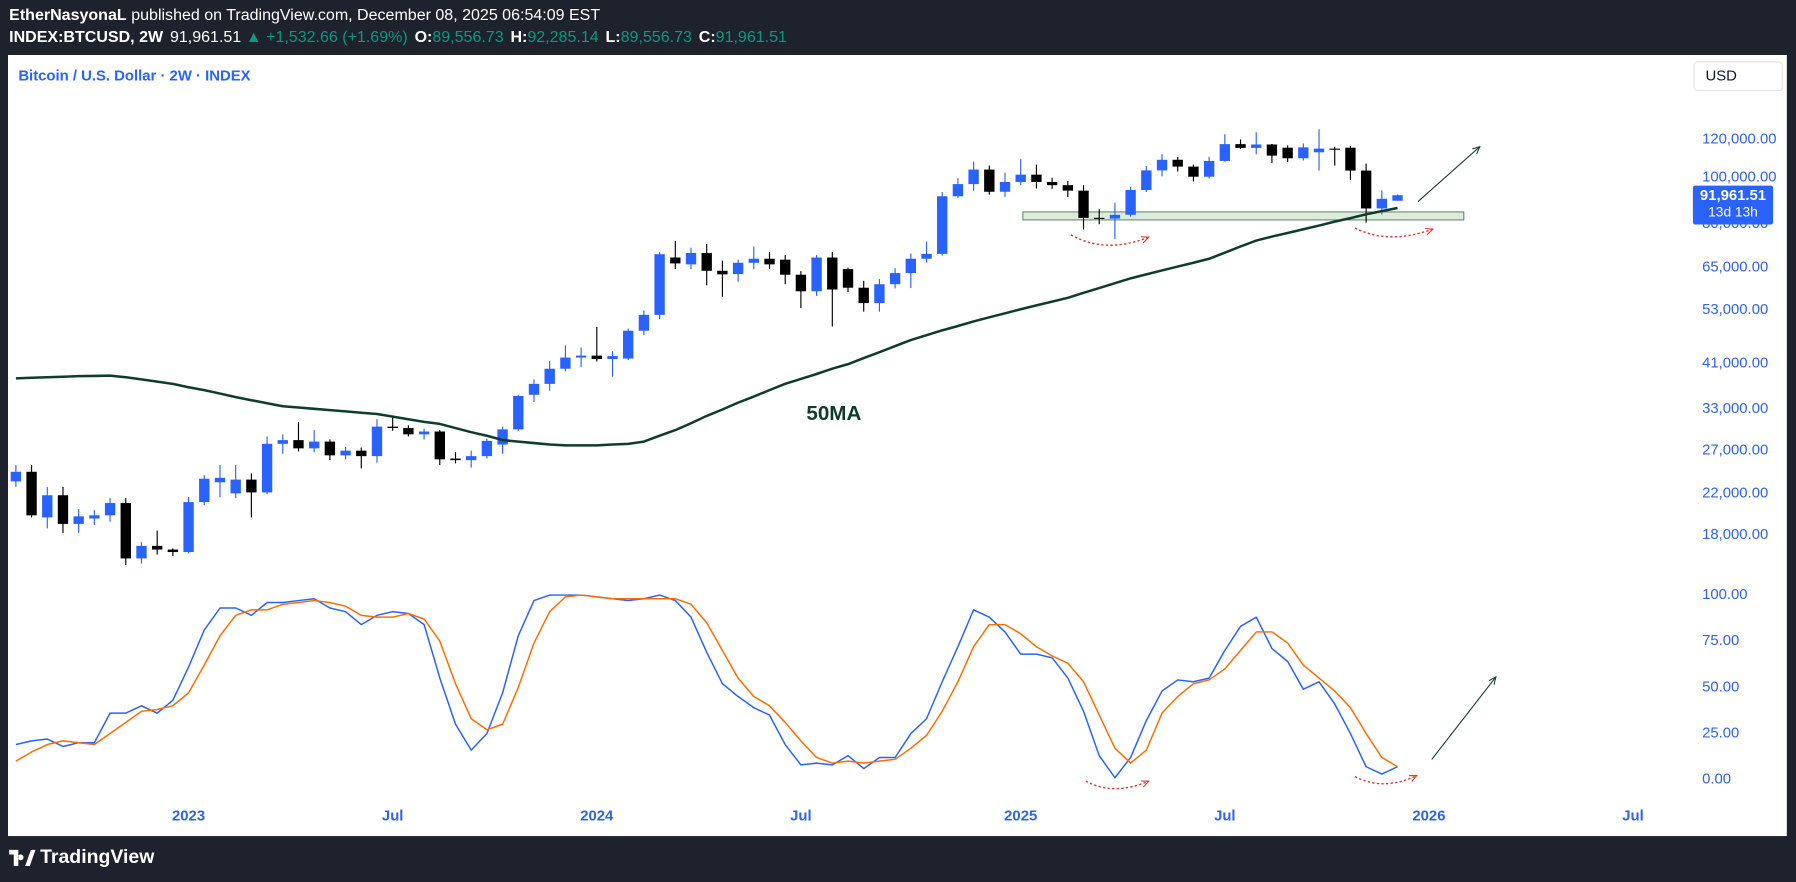 The width and height of the screenshot is (1796, 882). Describe the element at coordinates (1735, 364) in the screenshot. I see `y-tick-label: 41,000.00` at that location.